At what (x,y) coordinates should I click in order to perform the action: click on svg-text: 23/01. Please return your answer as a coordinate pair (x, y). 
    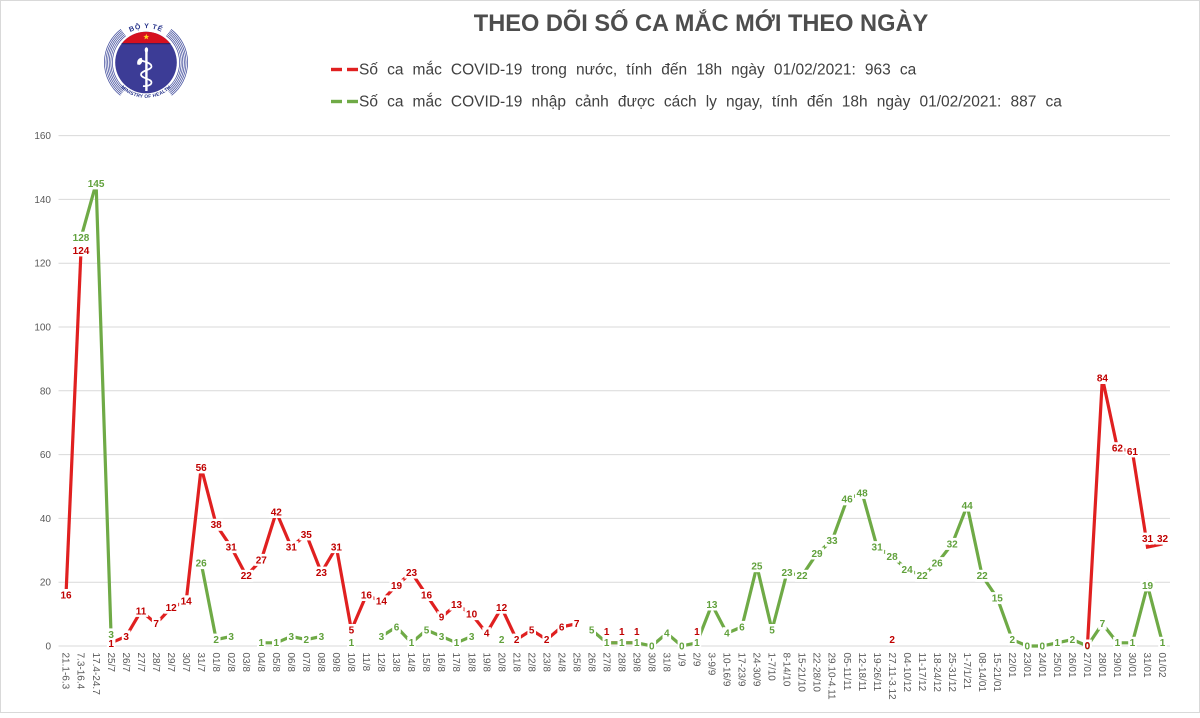
    Looking at the image, I should click on (1026, 665).